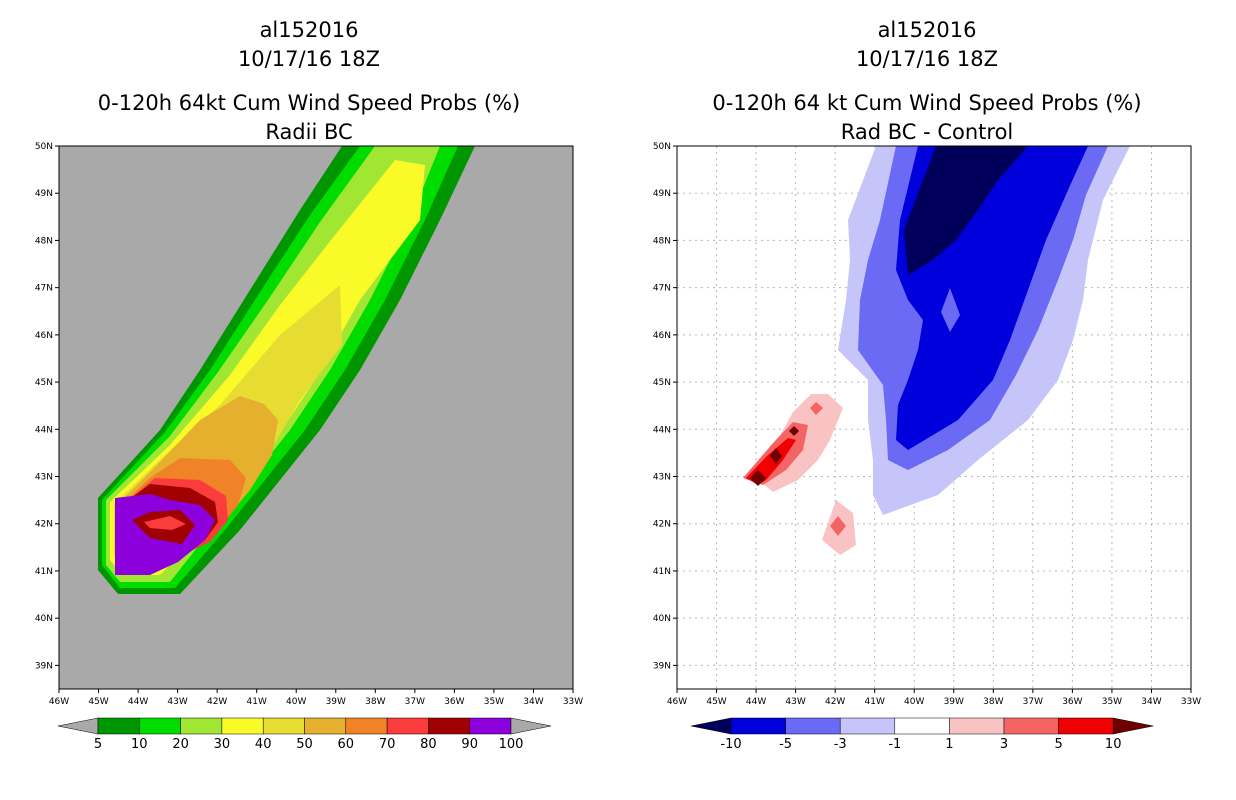  What do you see at coordinates (304, 744) in the screenshot?
I see `left-colorbar-label: 50` at bounding box center [304, 744].